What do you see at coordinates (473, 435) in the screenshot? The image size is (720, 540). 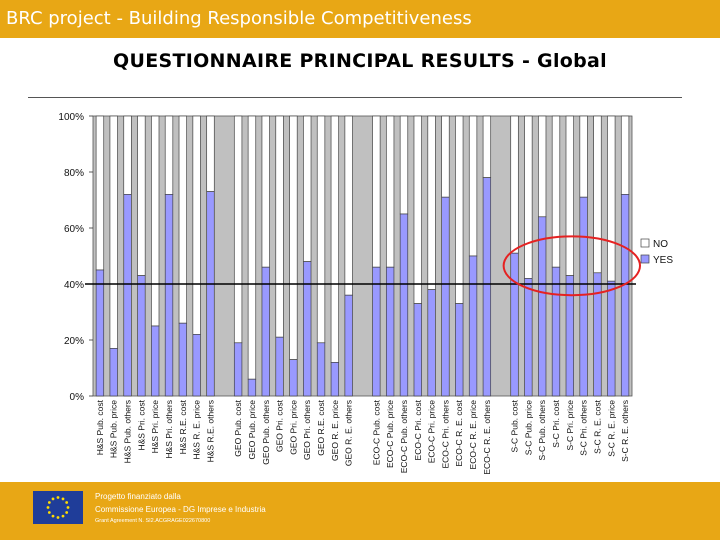 I see `x-tick-label: ECO-C R. E. price` at bounding box center [473, 435].